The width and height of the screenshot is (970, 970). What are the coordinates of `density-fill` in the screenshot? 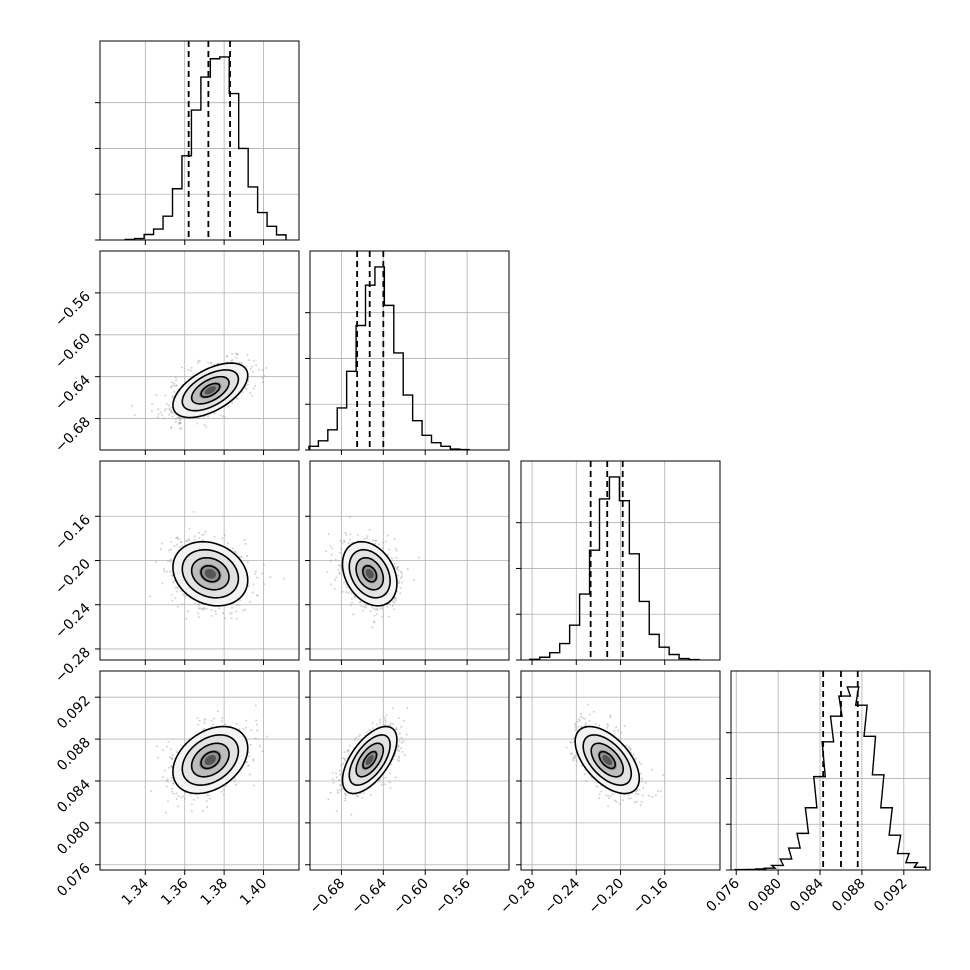 It's located at (607, 760).